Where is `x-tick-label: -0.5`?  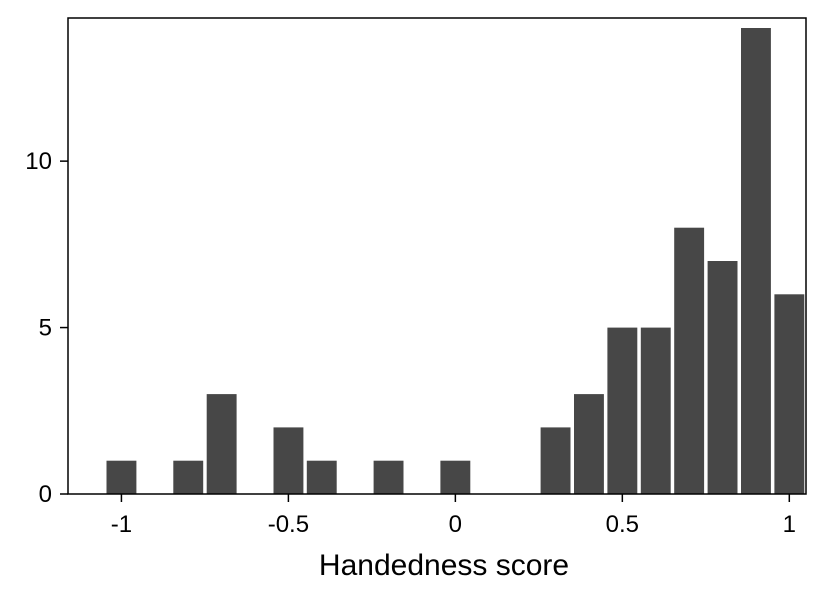
x-tick-label: -0.5 is located at coordinates (288, 524).